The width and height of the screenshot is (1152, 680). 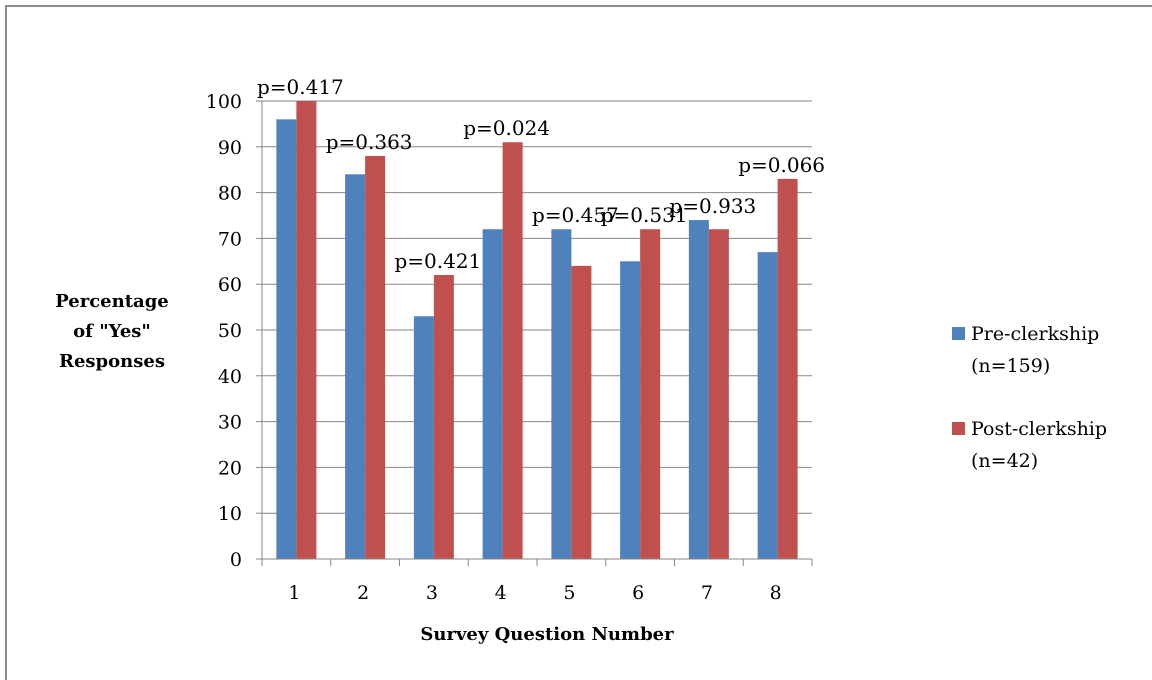 What do you see at coordinates (575, 215) in the screenshot?
I see `p-value-label: p=0.457` at bounding box center [575, 215].